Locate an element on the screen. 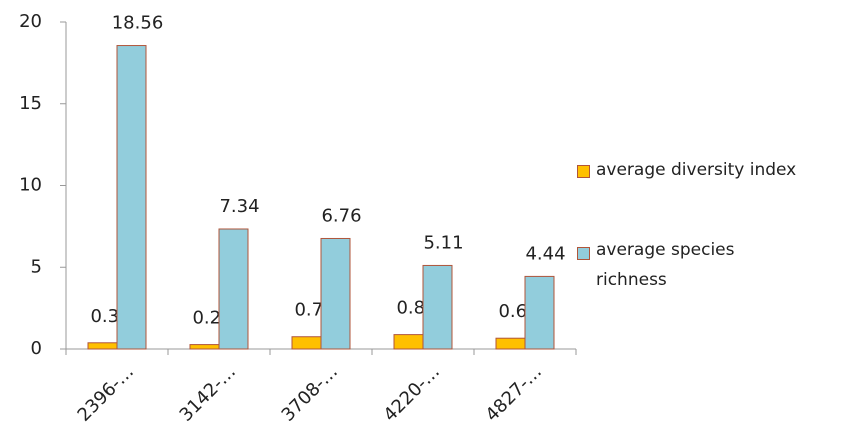  data-label: 4.44 is located at coordinates (545, 253).